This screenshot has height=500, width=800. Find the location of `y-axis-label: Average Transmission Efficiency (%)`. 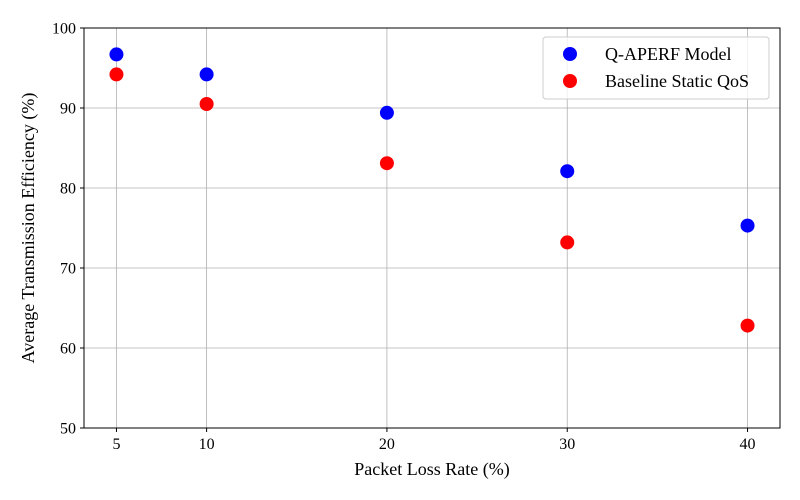

y-axis-label: Average Transmission Efficiency (%) is located at coordinates (28, 228).